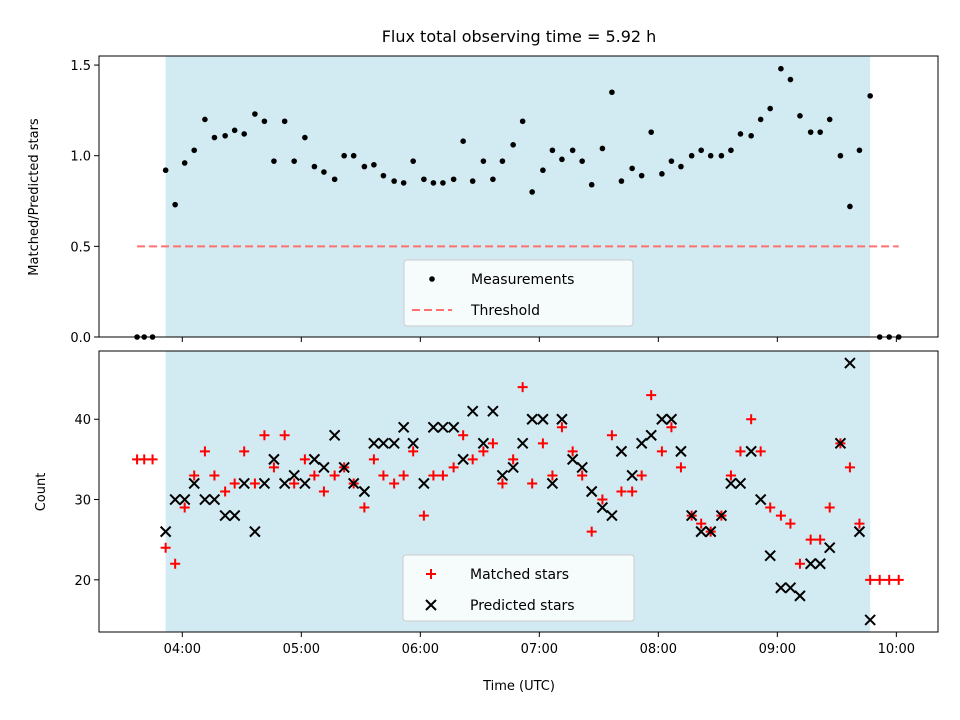  Describe the element at coordinates (896, 649) in the screenshot. I see `x-tick-label: 10:00` at that location.